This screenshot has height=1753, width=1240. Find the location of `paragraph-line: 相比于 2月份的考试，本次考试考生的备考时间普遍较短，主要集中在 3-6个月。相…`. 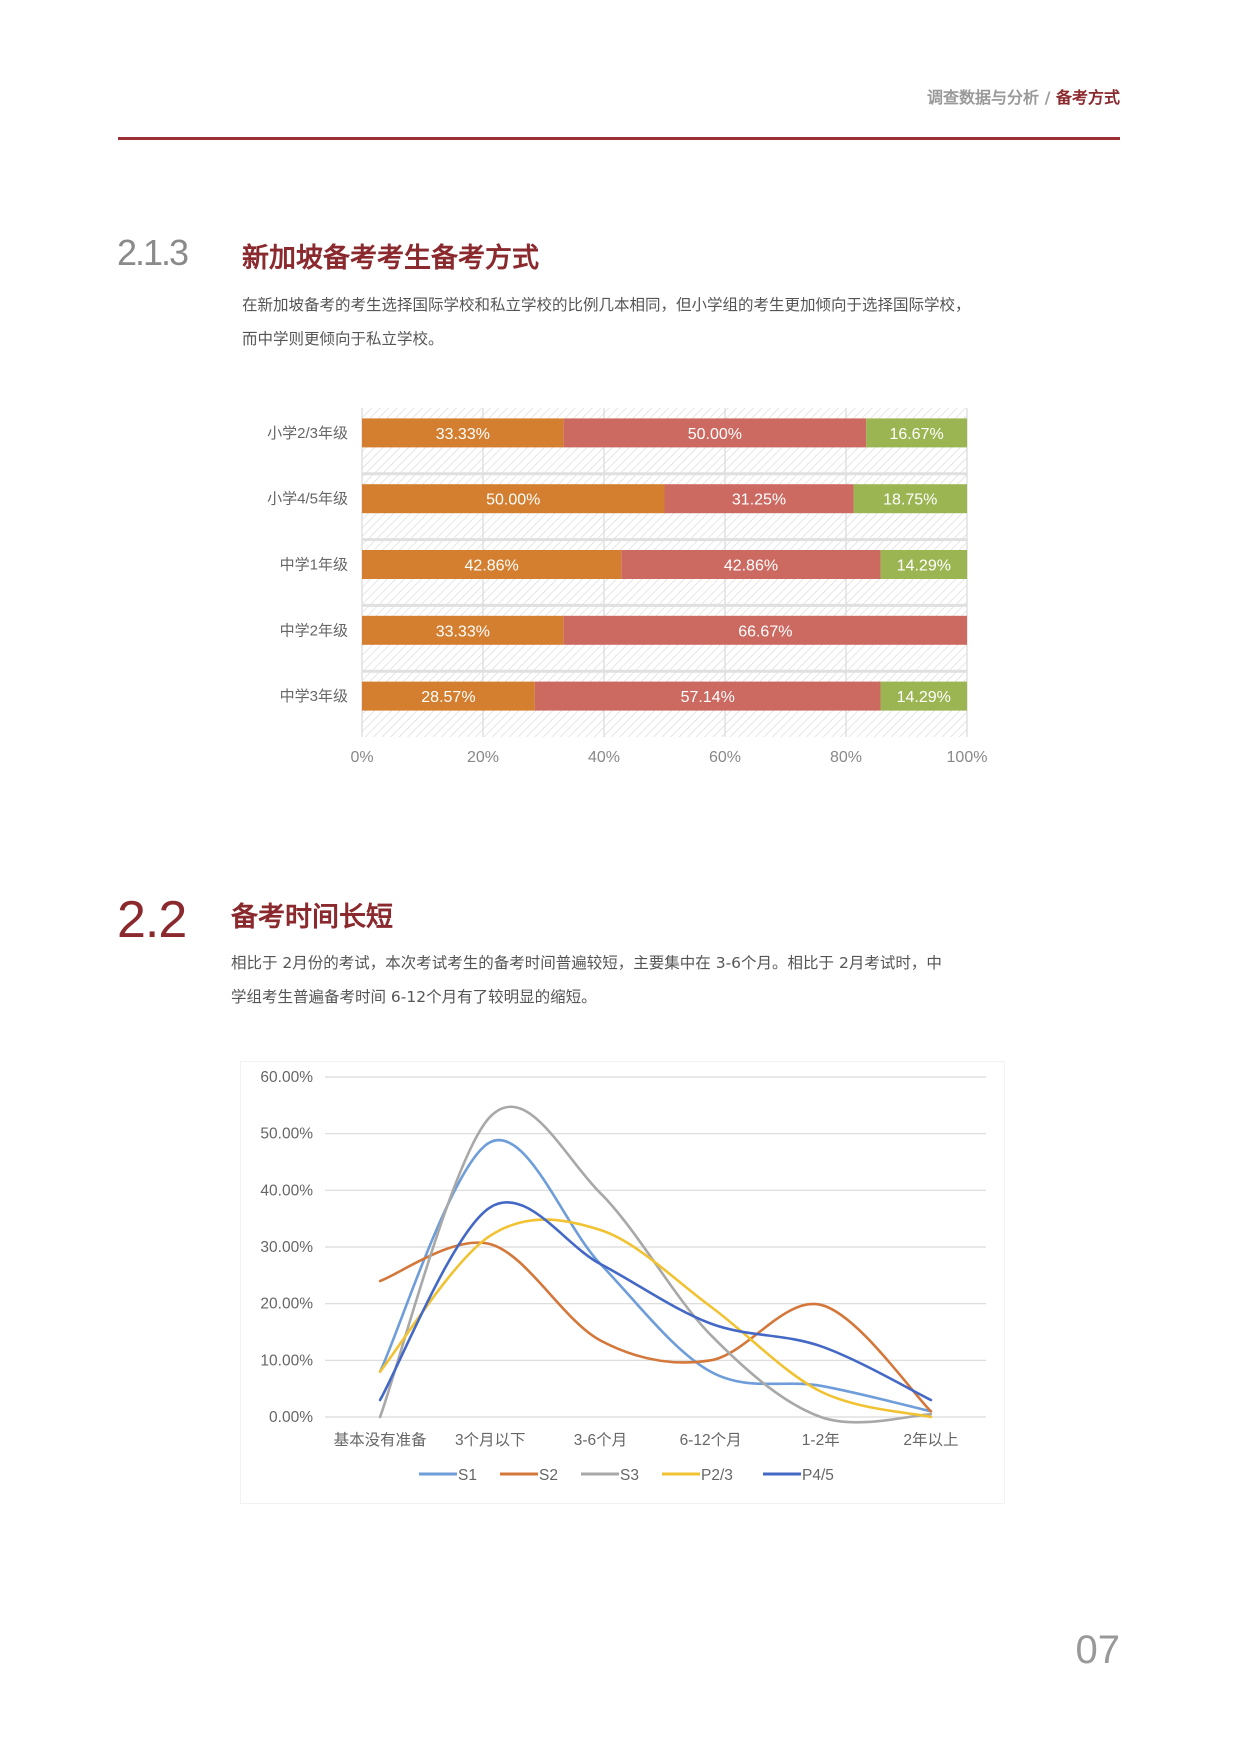

paragraph-line: 相比于 2月份的考试，本次考试考生的备考时间普遍较短，主要集中在 3-6个月。相… is located at coordinates (586, 963).